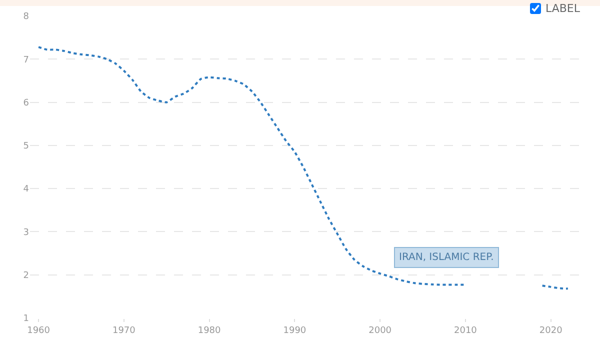 The height and width of the screenshot is (340, 600). Describe the element at coordinates (446, 257) in the screenshot. I see `annotation: IRAN, ISLAMIC REP.` at that location.